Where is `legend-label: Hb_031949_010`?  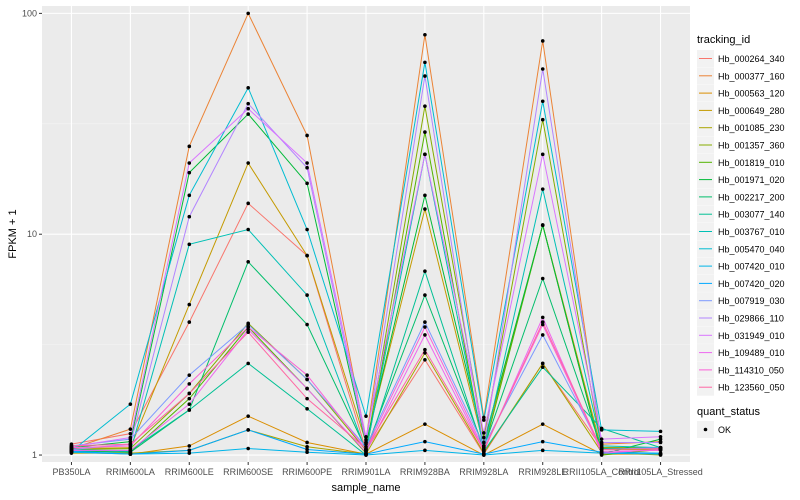 legend-label: Hb_031949_010 is located at coordinates (751, 336).